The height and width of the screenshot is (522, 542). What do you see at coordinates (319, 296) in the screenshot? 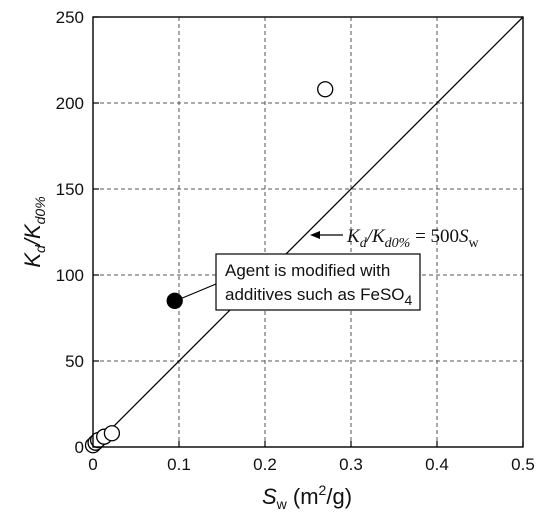
I see `callout-line-2: additives such as FeSO4` at bounding box center [319, 296].